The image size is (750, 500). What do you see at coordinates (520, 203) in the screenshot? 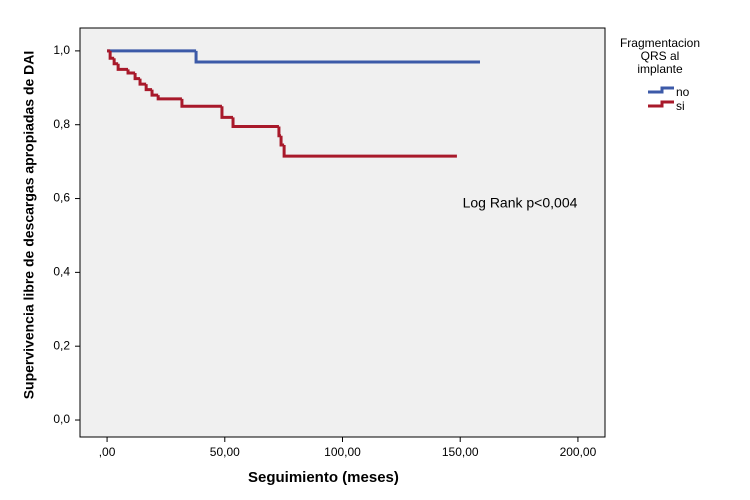
I see `annotation: Log Rank p<0,004` at bounding box center [520, 203].